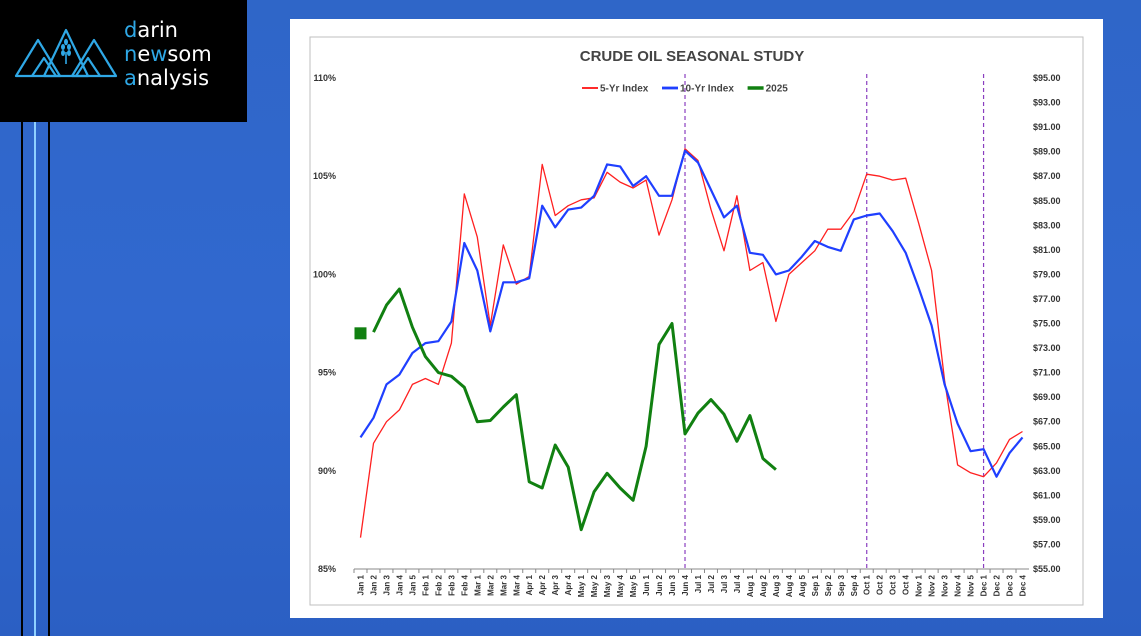 This screenshot has height=636, width=1141. Describe the element at coordinates (189, 54) in the screenshot. I see `logo-word: som` at that location.